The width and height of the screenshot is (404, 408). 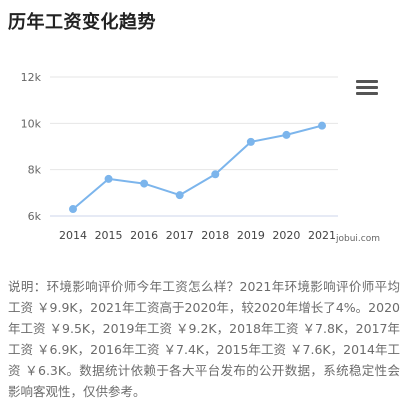 I want to click on x-tick-label: 2015, so click(x=109, y=235).